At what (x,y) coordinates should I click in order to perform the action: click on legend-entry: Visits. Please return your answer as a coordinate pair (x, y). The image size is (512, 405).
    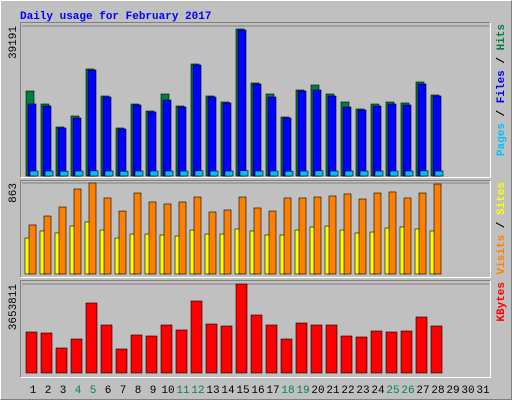
    Looking at the image, I should click on (502, 255).